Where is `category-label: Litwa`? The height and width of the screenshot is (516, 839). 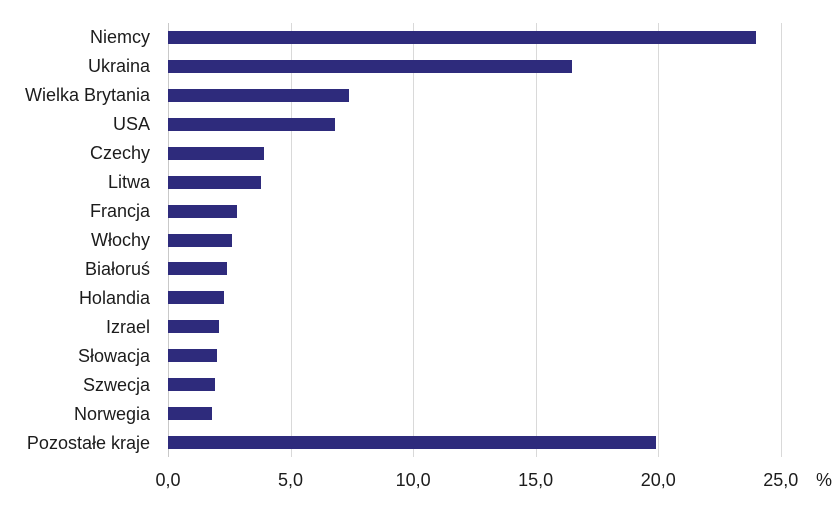 category-label: Litwa is located at coordinates (128, 182).